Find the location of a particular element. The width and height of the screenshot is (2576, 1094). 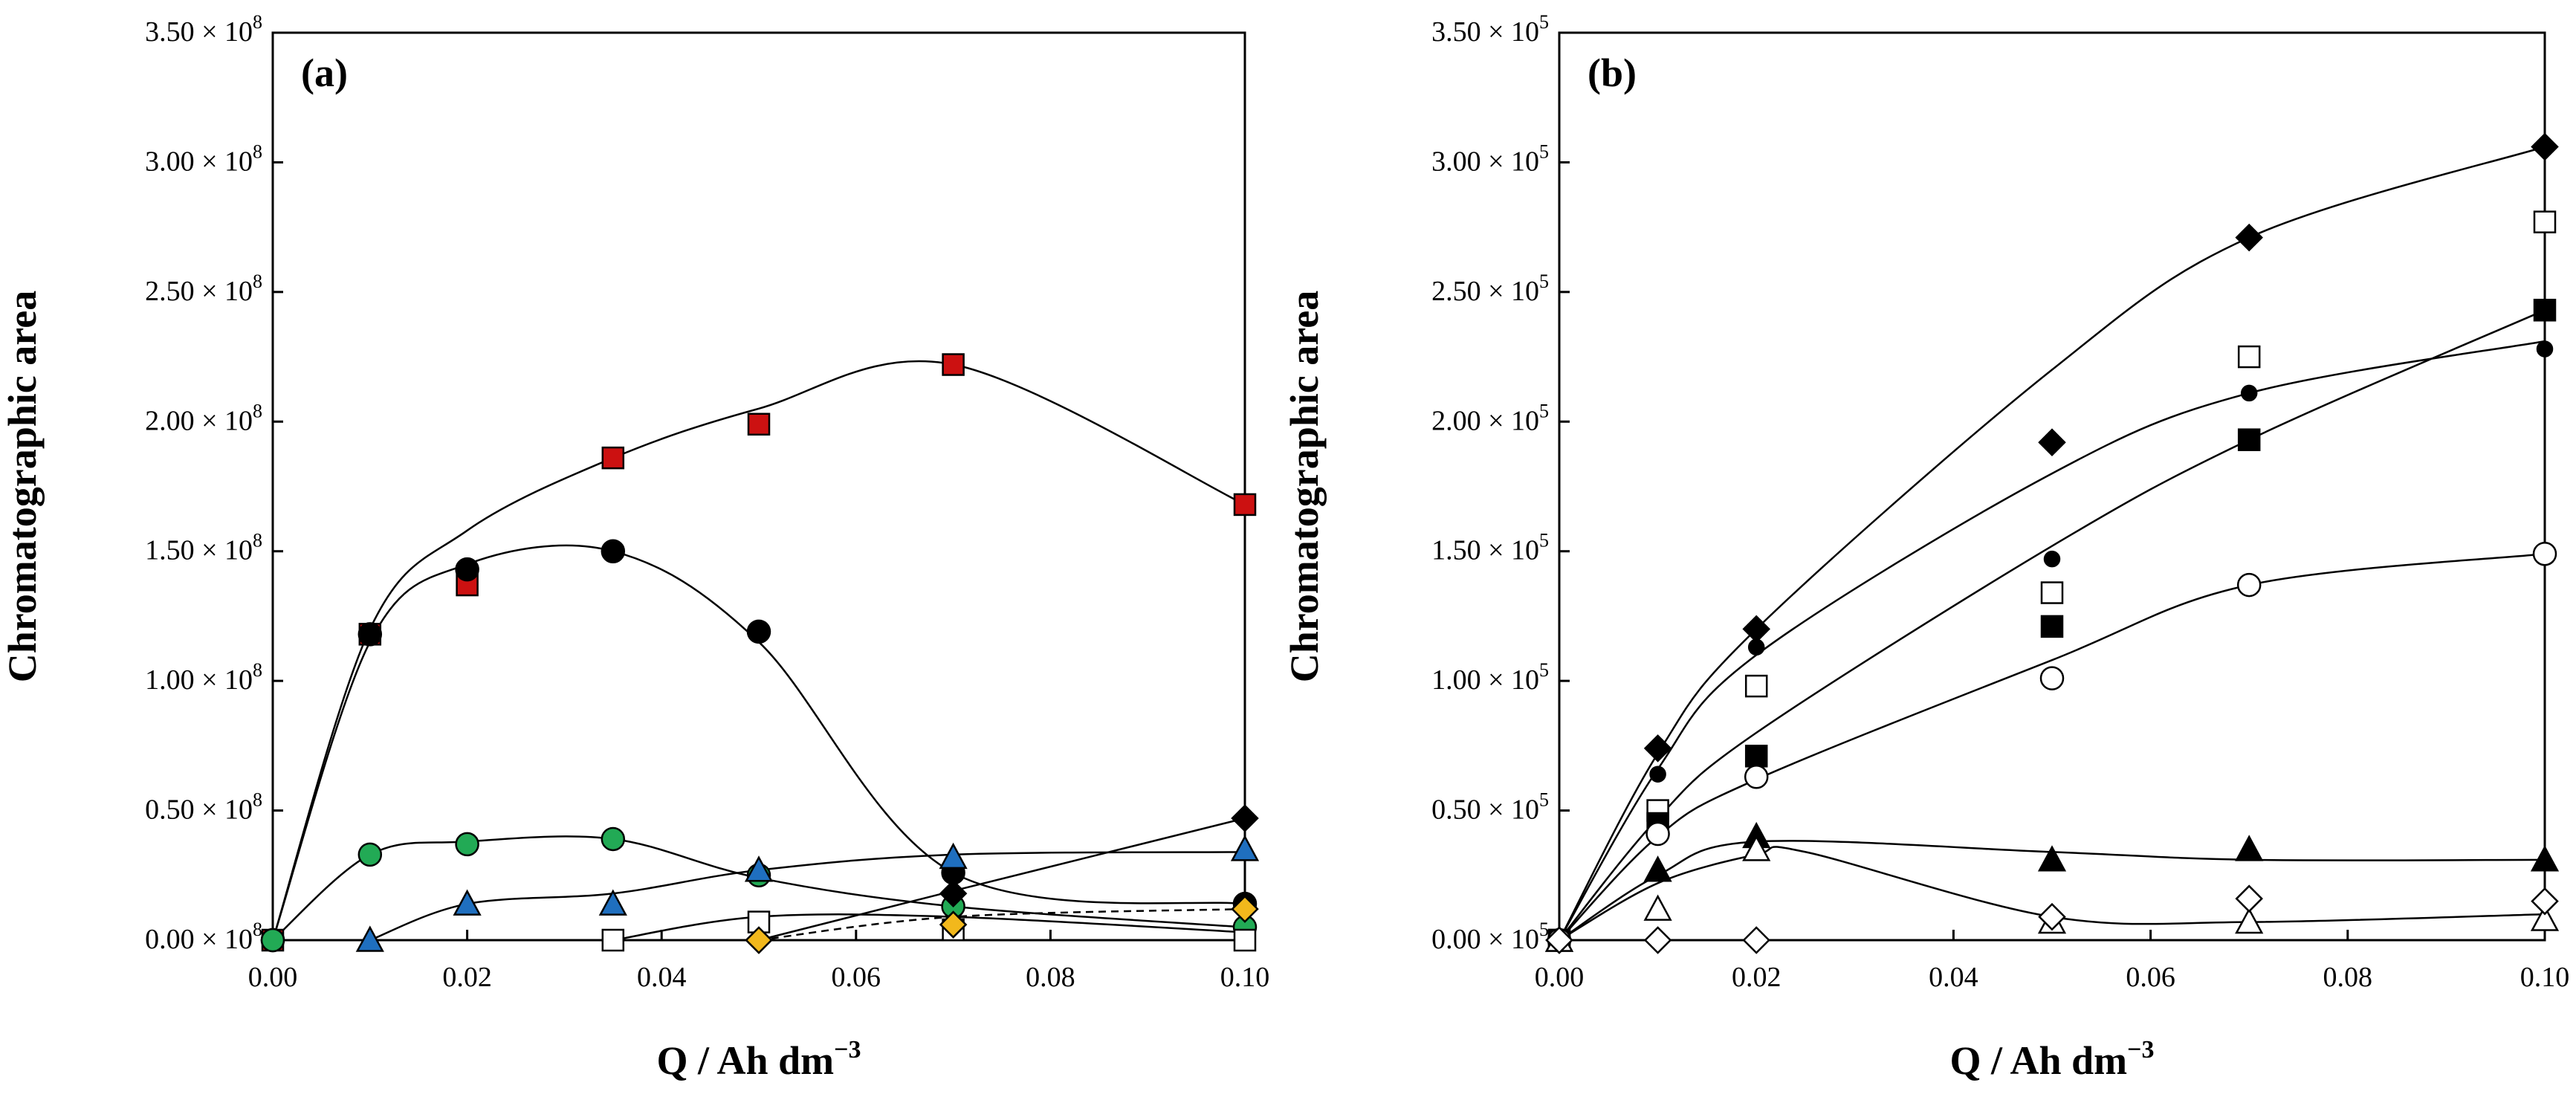

panel-label: (b) is located at coordinates (1612, 73).